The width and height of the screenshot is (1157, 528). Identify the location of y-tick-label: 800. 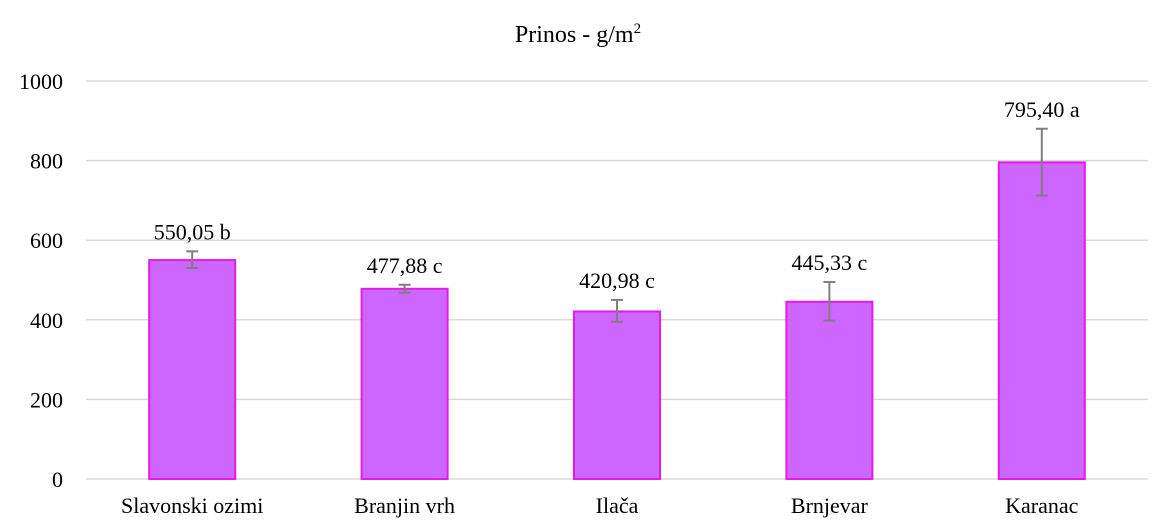
(46, 161).